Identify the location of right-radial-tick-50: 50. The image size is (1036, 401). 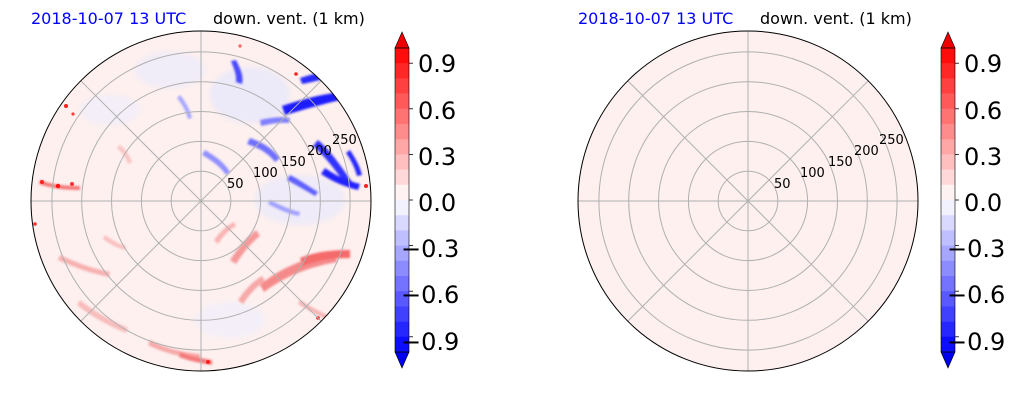
(782, 184).